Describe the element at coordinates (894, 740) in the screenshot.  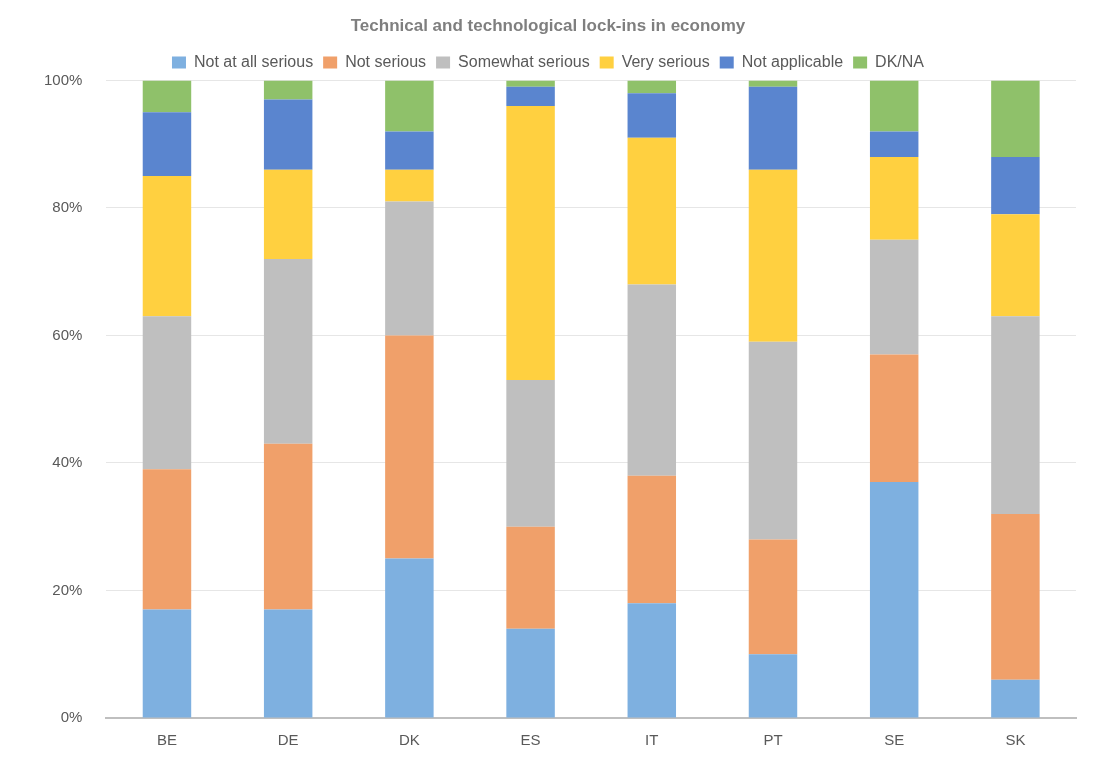
I see `x-tick-label: SE` at that location.